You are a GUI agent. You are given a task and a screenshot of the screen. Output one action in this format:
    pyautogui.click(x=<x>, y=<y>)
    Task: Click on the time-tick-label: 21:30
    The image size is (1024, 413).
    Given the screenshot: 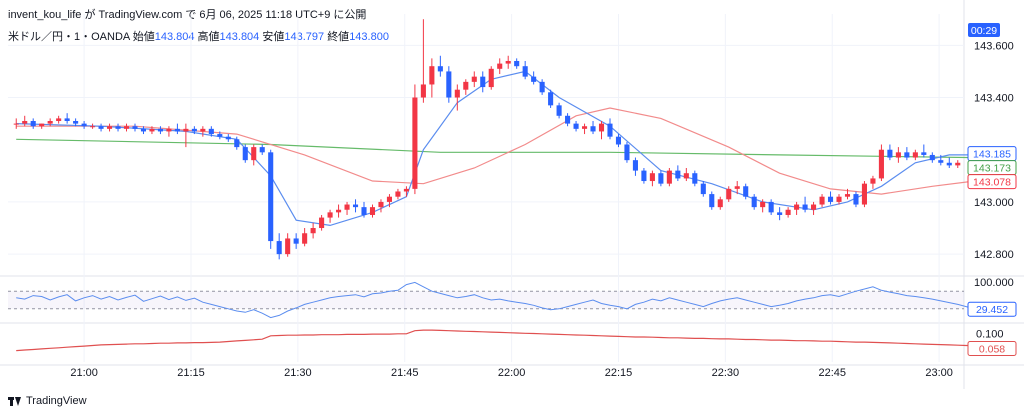 What is the action you would take?
    pyautogui.click(x=298, y=373)
    